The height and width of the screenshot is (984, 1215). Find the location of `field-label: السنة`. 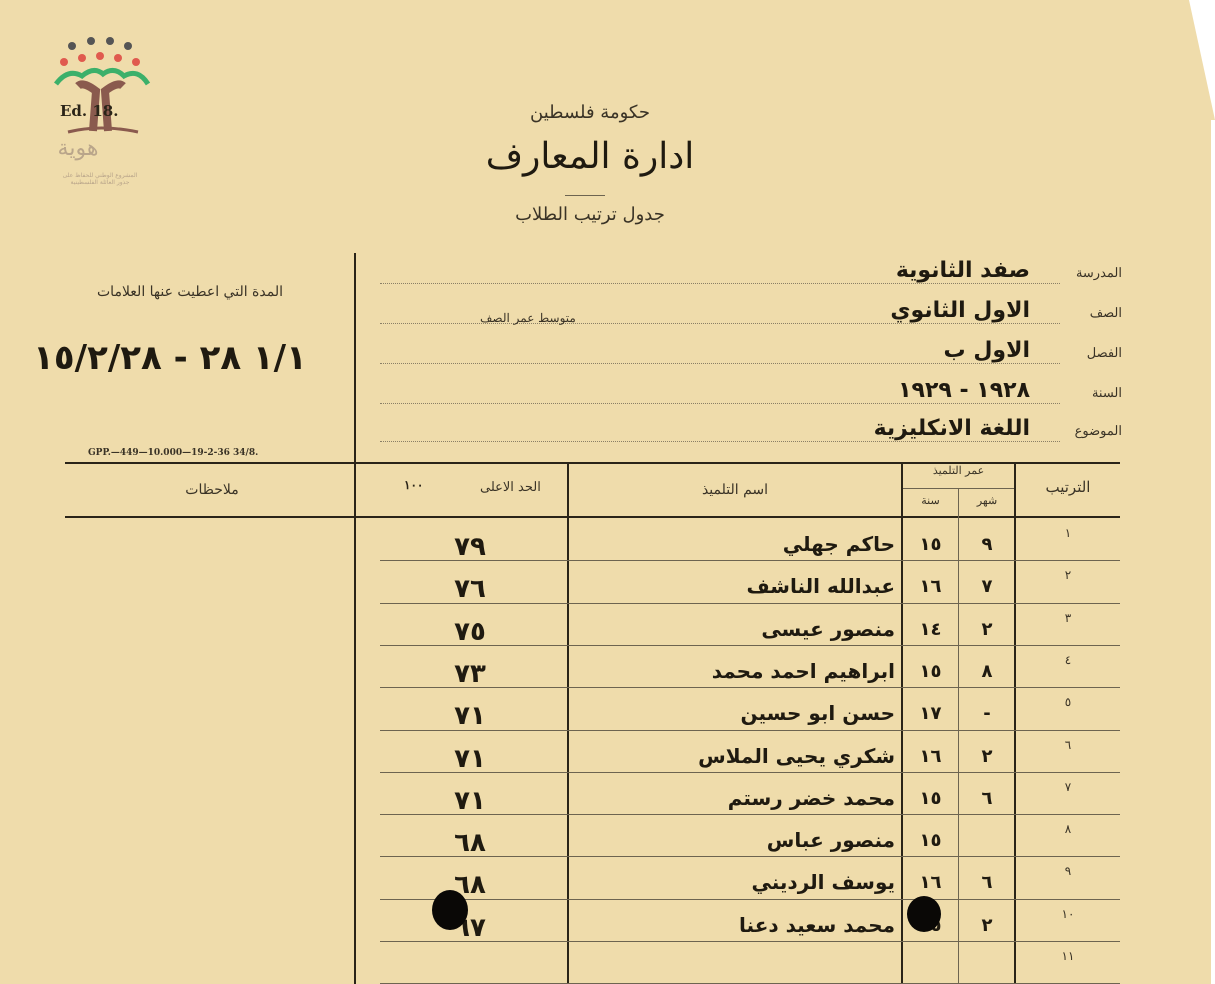

field-label: السنة is located at coordinates (1106, 393).